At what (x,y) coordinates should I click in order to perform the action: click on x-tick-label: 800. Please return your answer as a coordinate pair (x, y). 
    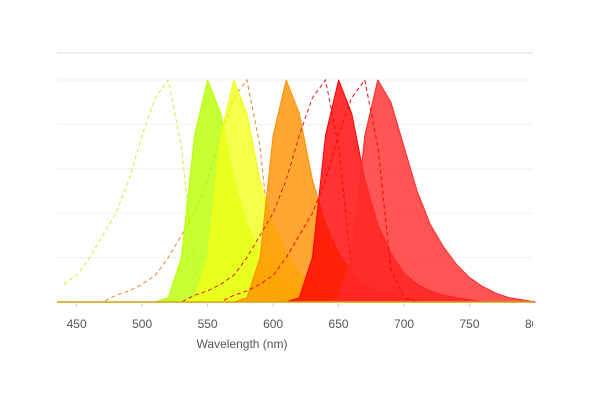
    Looking at the image, I should click on (535, 324).